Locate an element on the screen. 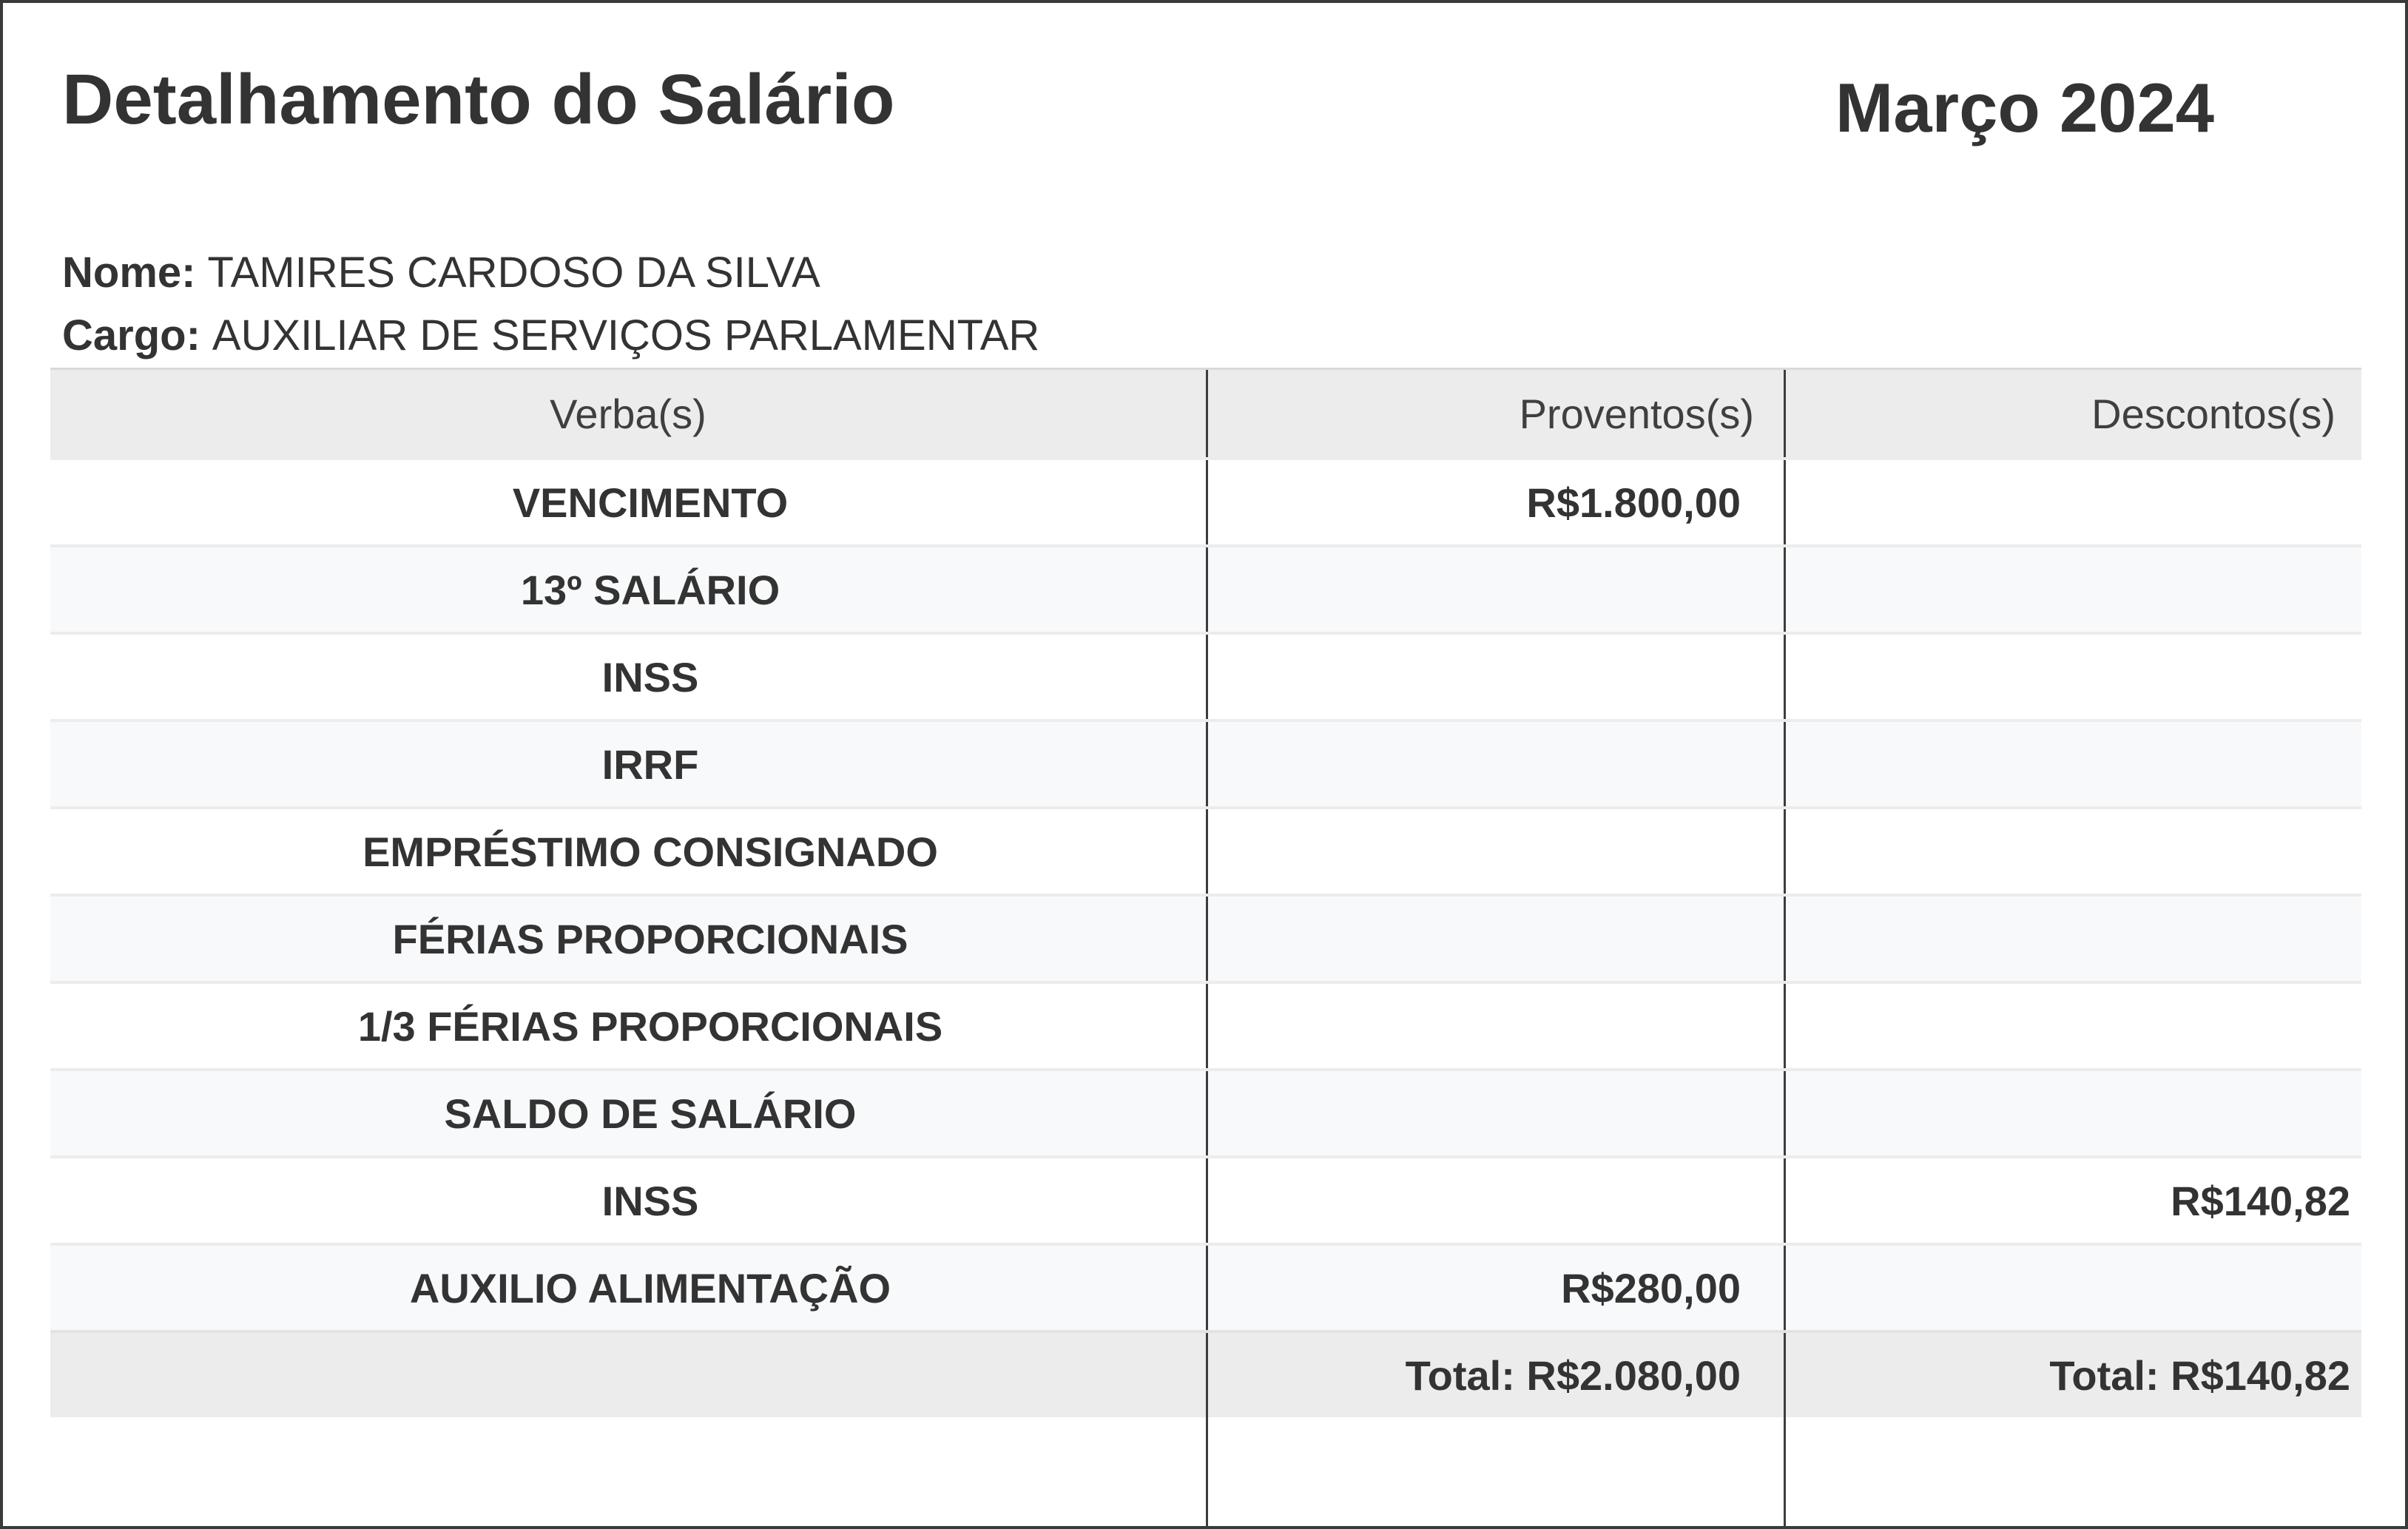 The width and height of the screenshot is (2408, 1529). employee-name-line: Nome: TAMIRES CARDOSO DA SILVA is located at coordinates (550, 272).